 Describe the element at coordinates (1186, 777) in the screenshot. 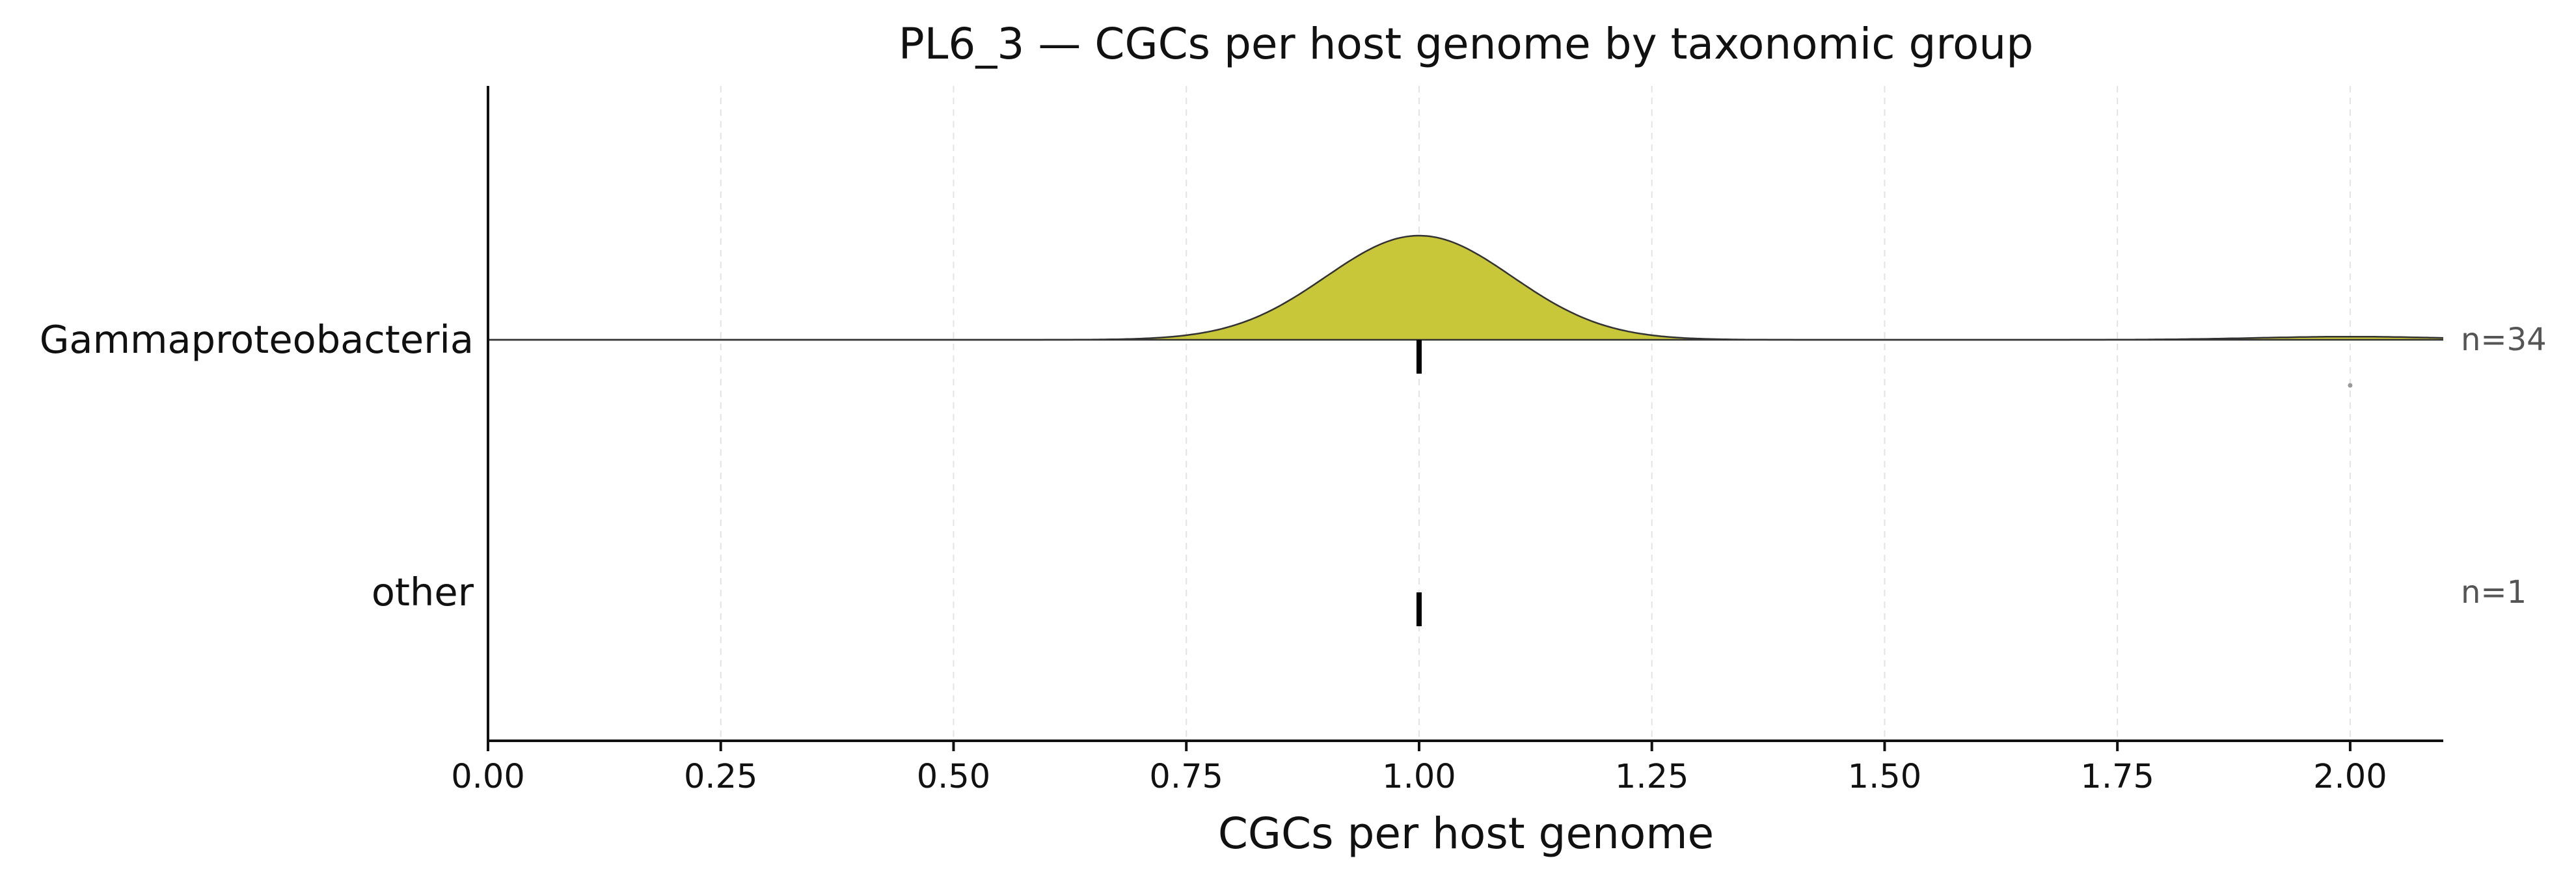

I see `x-tick-label: 0.75` at that location.